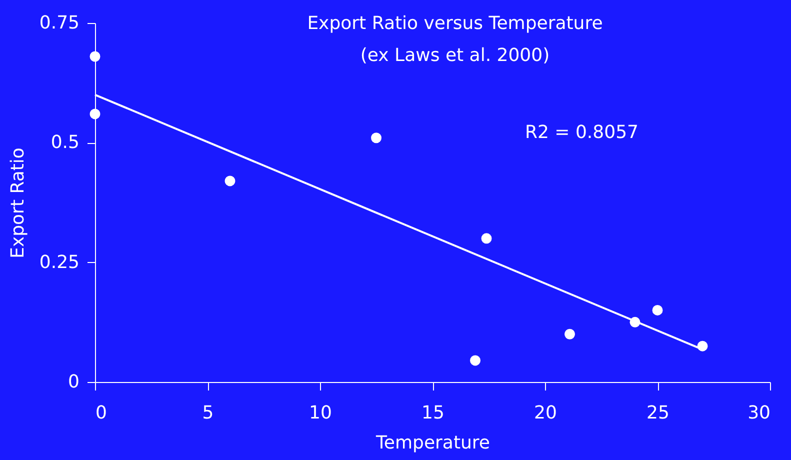 This screenshot has height=460, width=791. Describe the element at coordinates (208, 413) in the screenshot. I see `x-tick-label: 5` at that location.